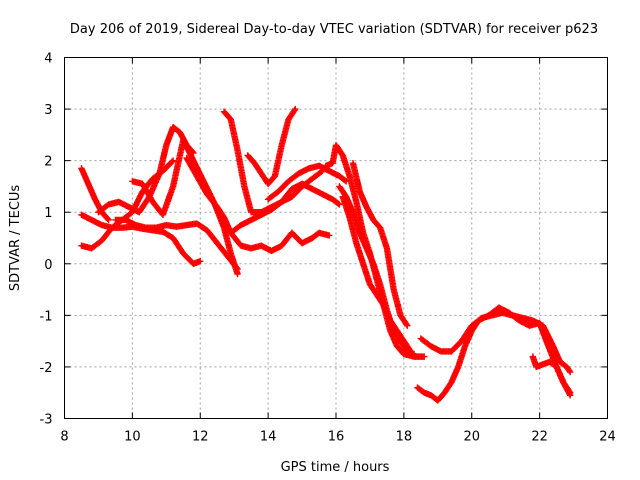 The image size is (640, 480). What do you see at coordinates (200, 437) in the screenshot?
I see `x-tick-label: 12` at bounding box center [200, 437].